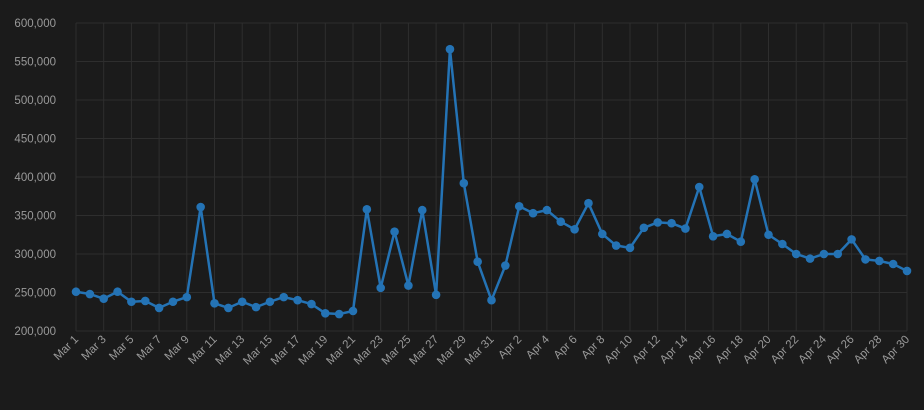 The width and height of the screenshot is (924, 410). I want to click on x-tick-label: Apr 6, so click(566, 348).